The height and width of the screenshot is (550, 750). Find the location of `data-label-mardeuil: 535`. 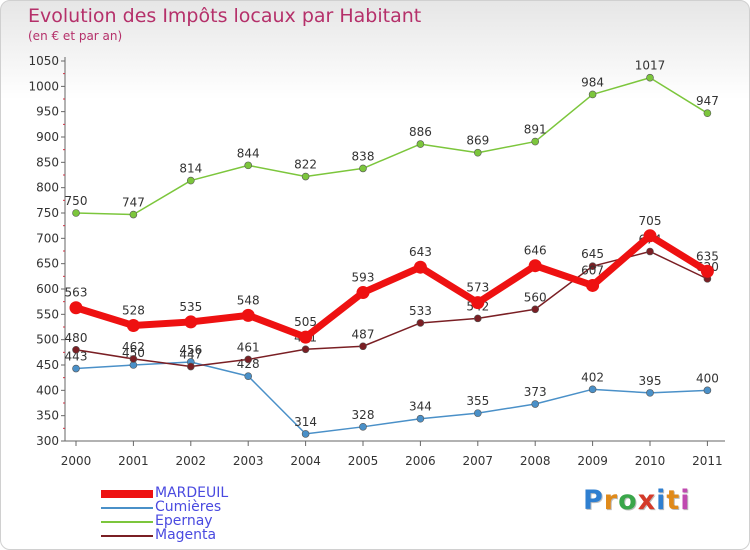

data-label-mardeuil: 535 is located at coordinates (190, 307).